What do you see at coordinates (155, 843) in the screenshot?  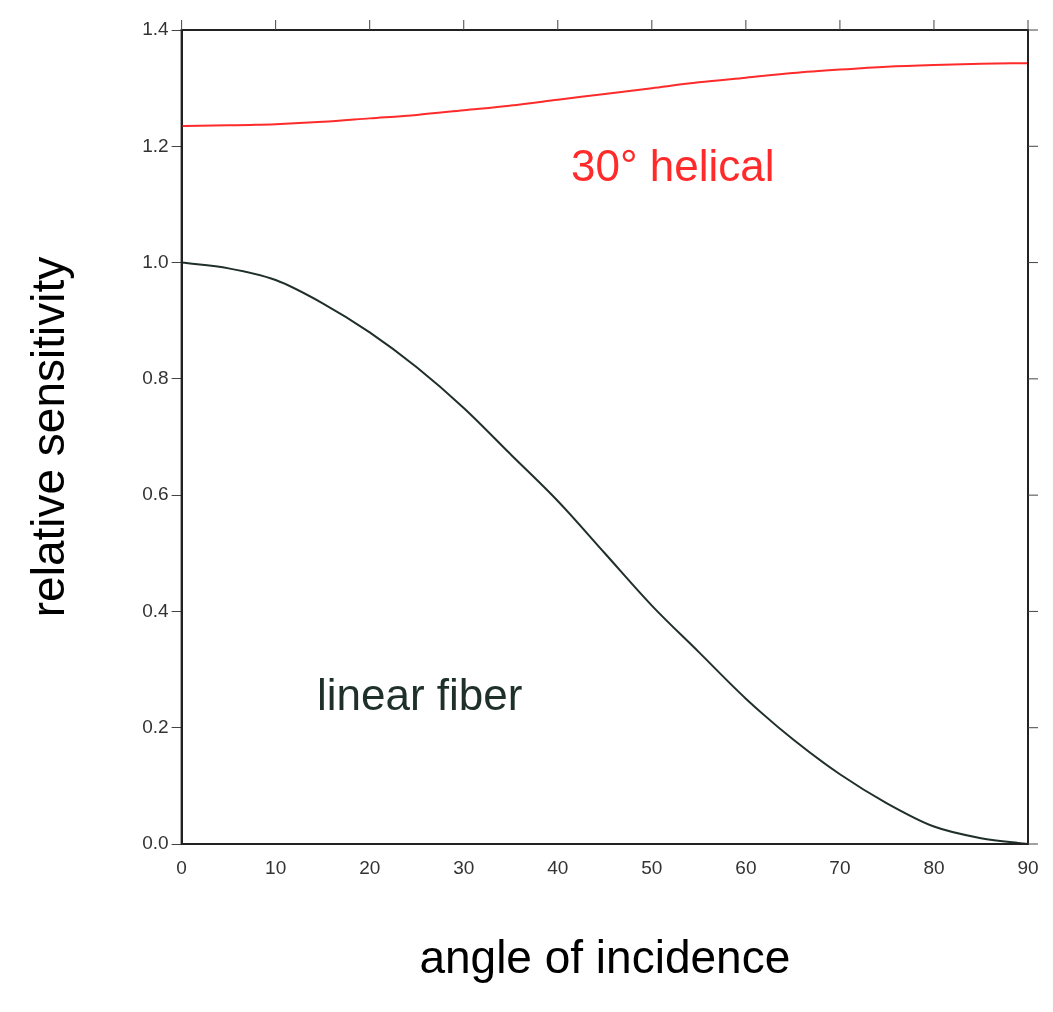 I see `y-tick-label: 0.0` at bounding box center [155, 843].